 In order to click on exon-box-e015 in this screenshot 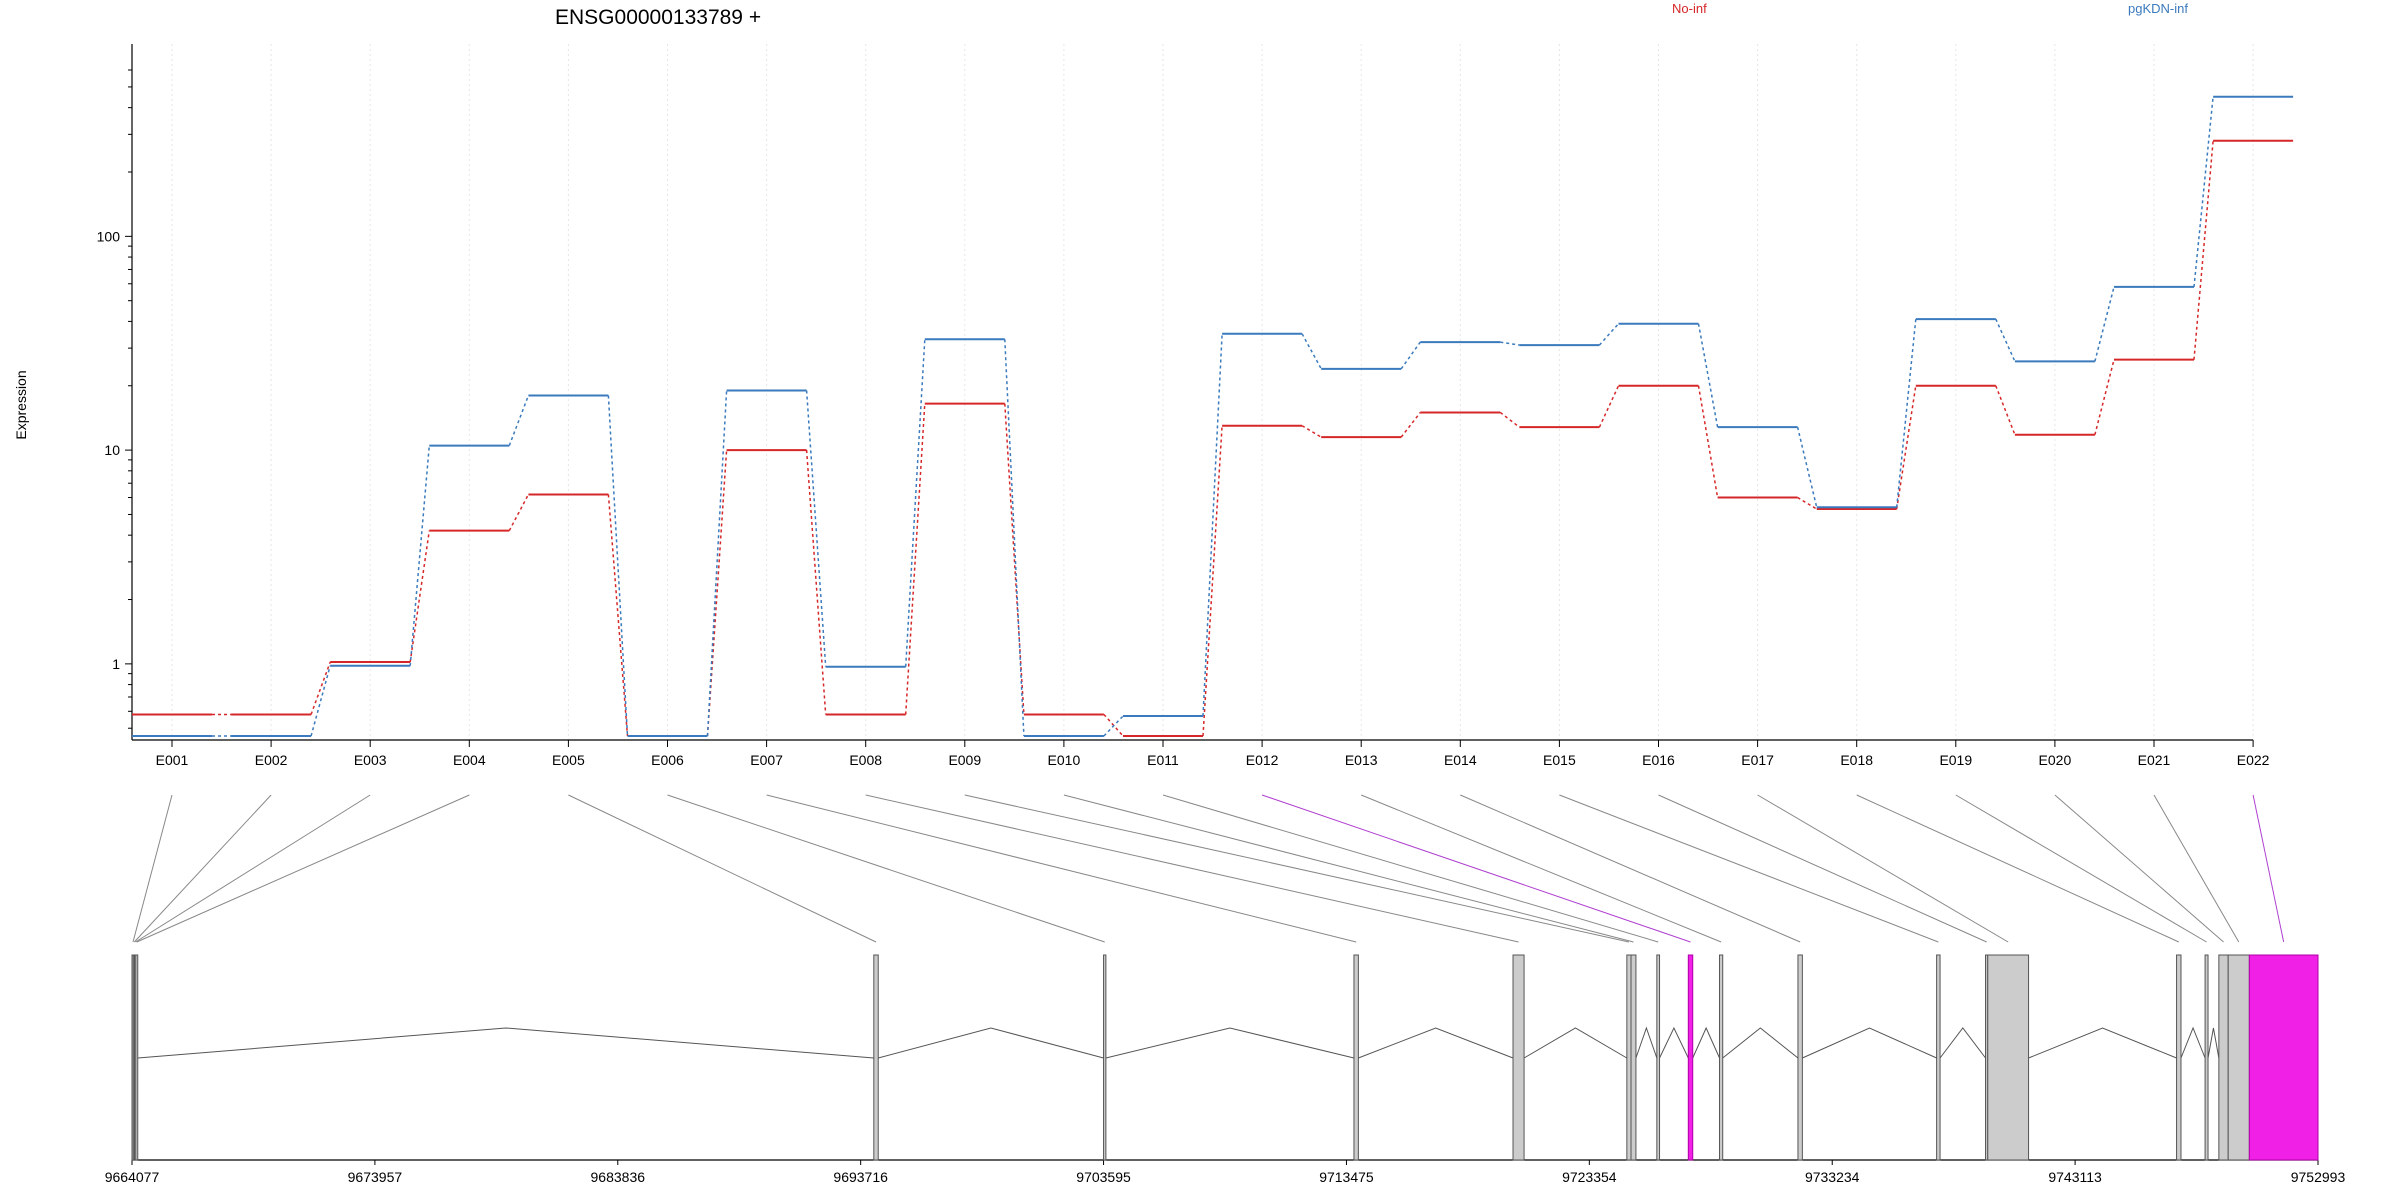, I will do `click(1938, 1057)`.